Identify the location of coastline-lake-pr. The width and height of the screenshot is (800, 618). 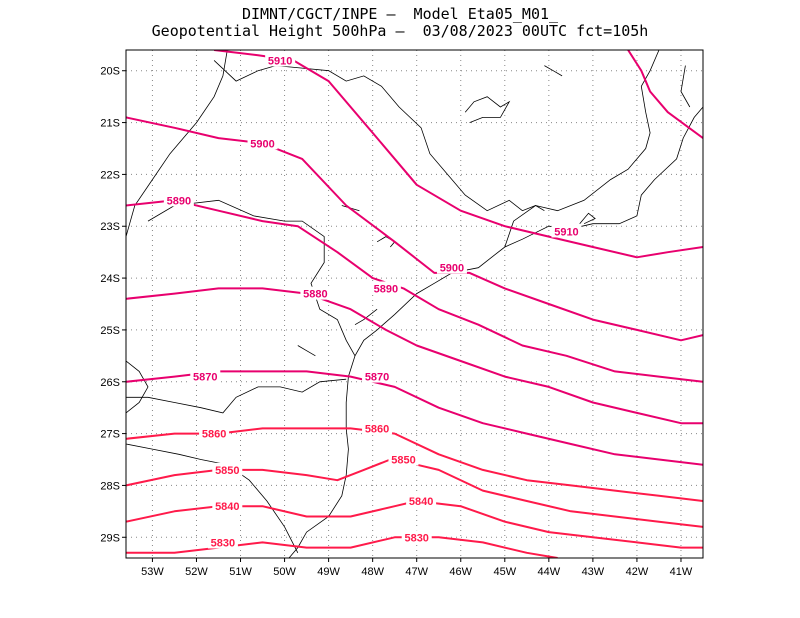
(386, 242).